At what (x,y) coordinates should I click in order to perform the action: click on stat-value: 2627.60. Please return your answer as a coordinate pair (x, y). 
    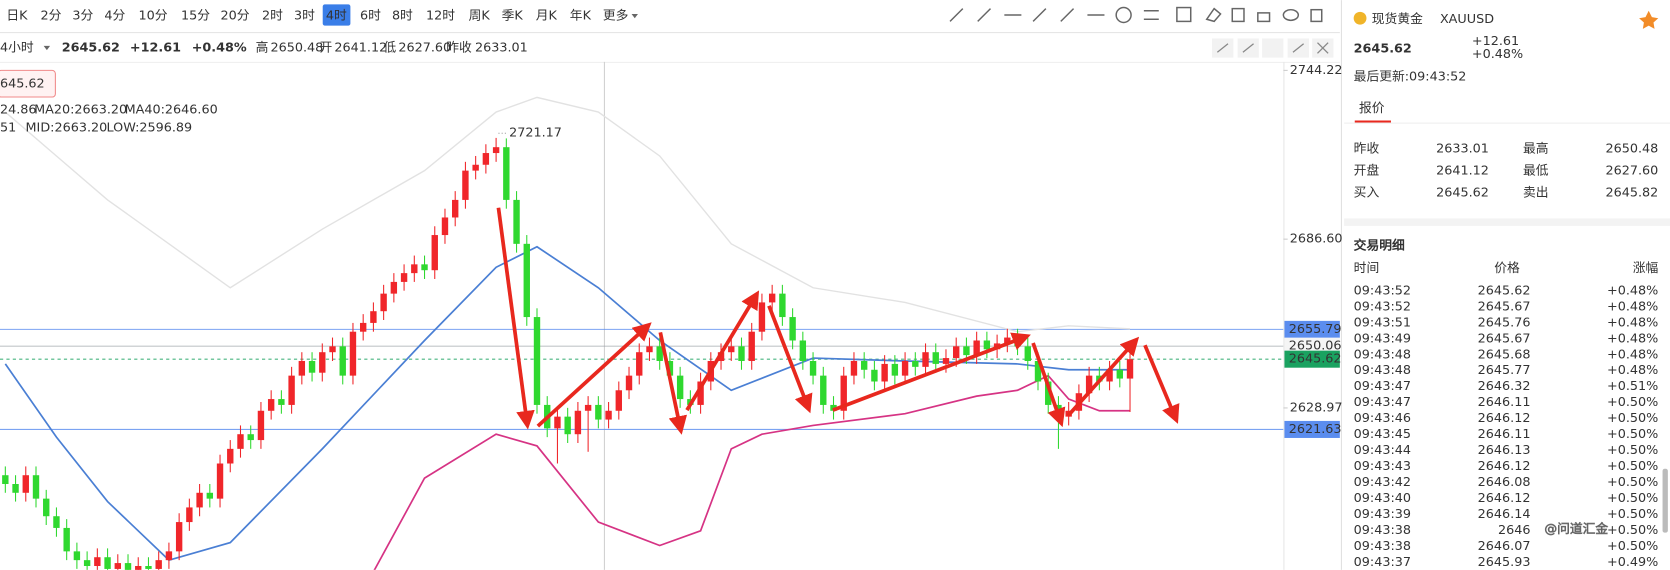
    Looking at the image, I should click on (424, 48).